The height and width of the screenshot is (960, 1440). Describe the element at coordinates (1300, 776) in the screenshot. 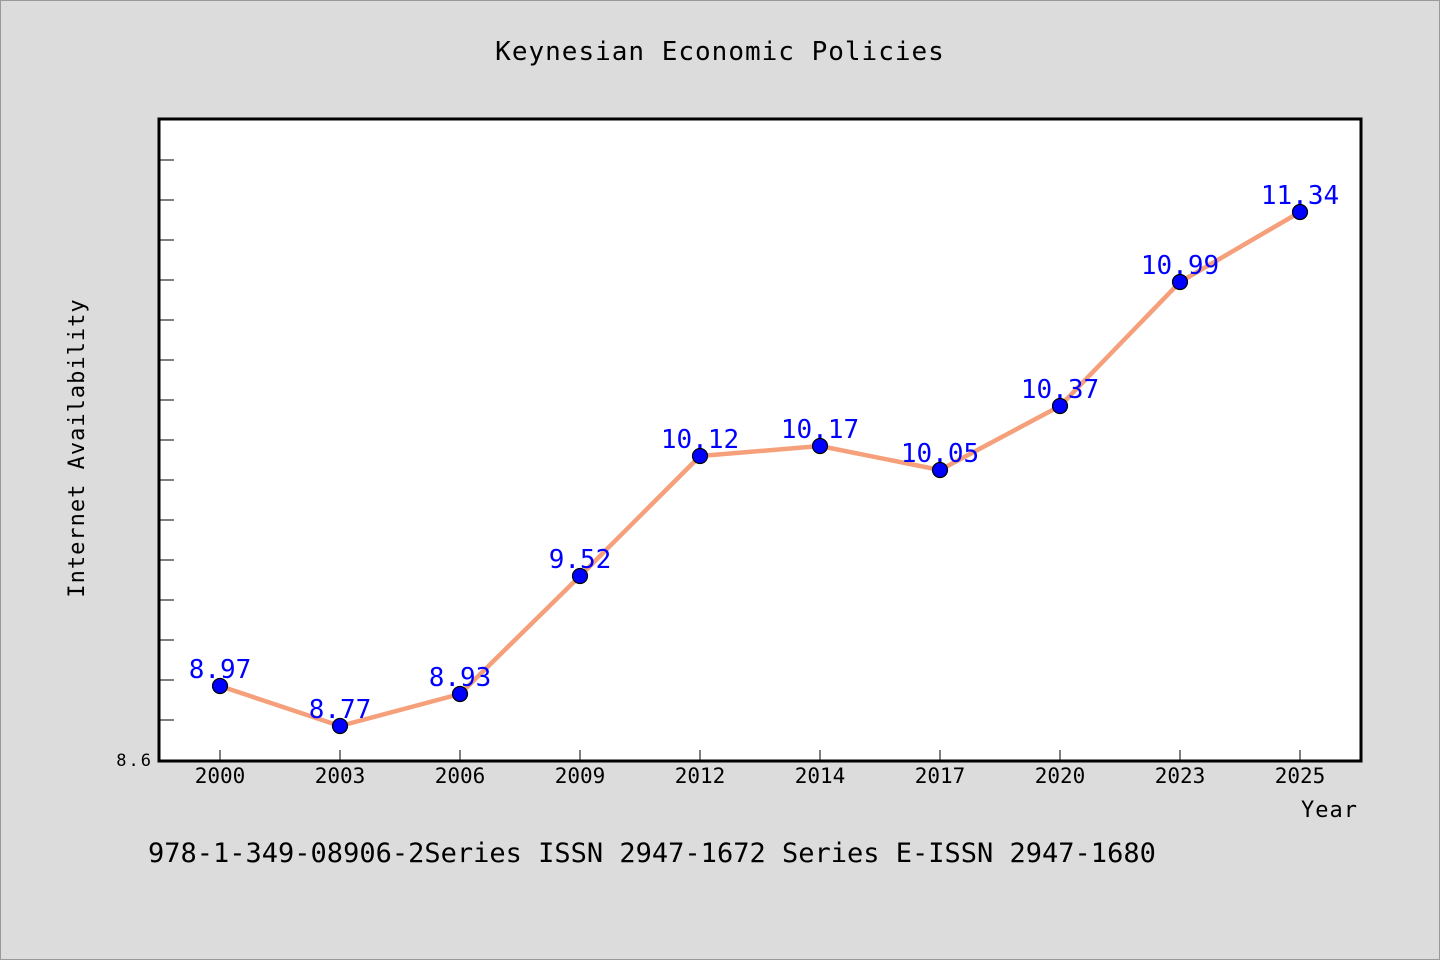

I see `x-tick-label: 2025` at that location.